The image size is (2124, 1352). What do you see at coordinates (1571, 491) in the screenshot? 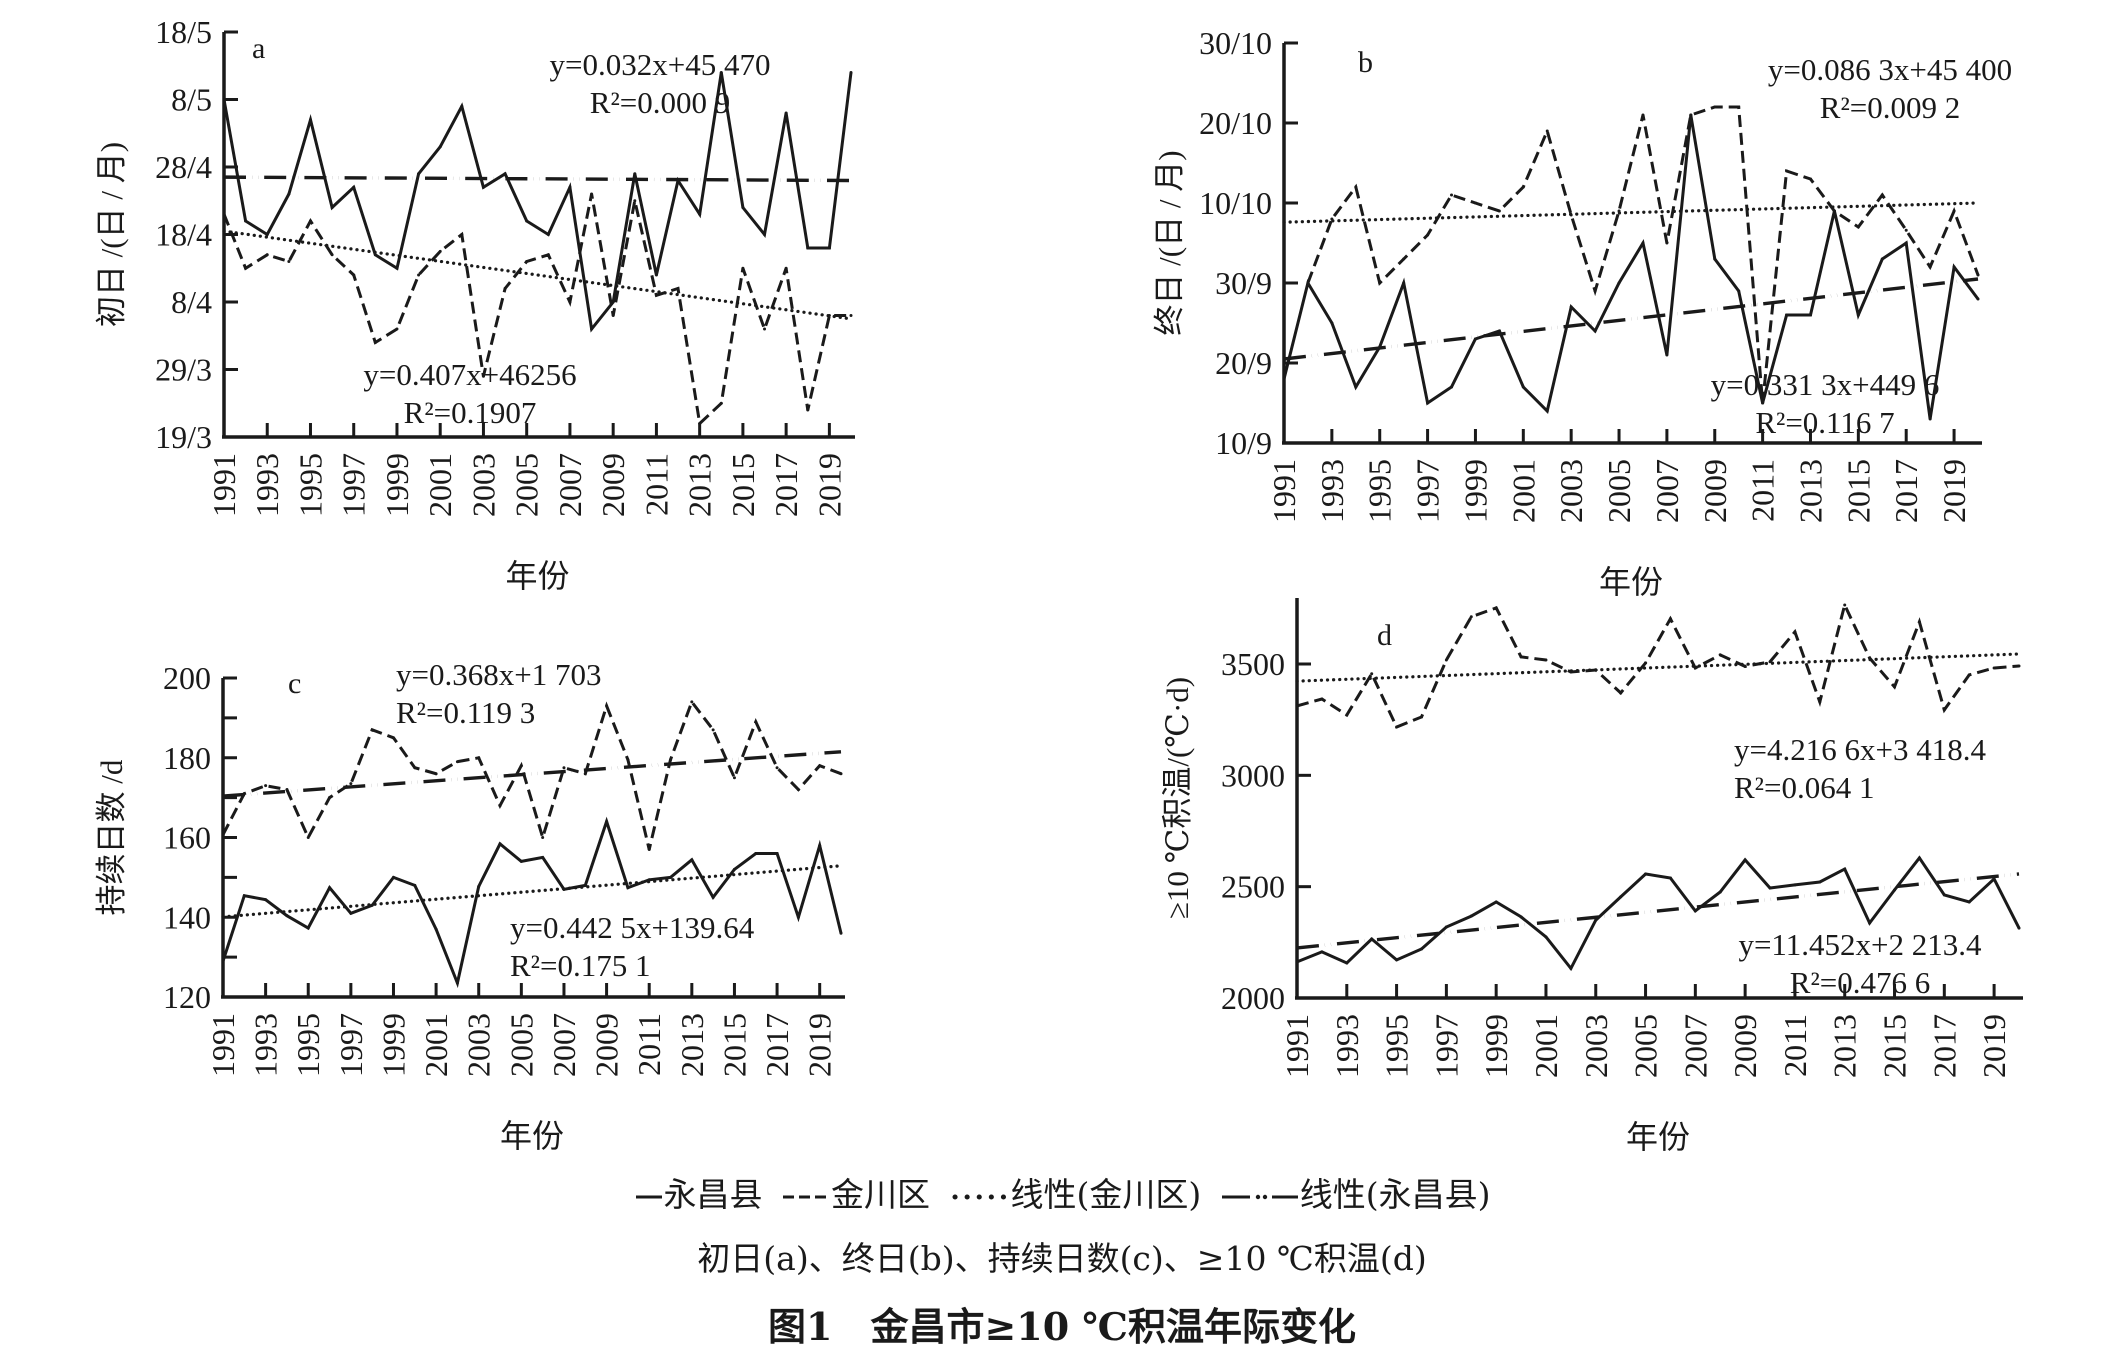
I see `x-tick-label: 2003` at bounding box center [1571, 491].